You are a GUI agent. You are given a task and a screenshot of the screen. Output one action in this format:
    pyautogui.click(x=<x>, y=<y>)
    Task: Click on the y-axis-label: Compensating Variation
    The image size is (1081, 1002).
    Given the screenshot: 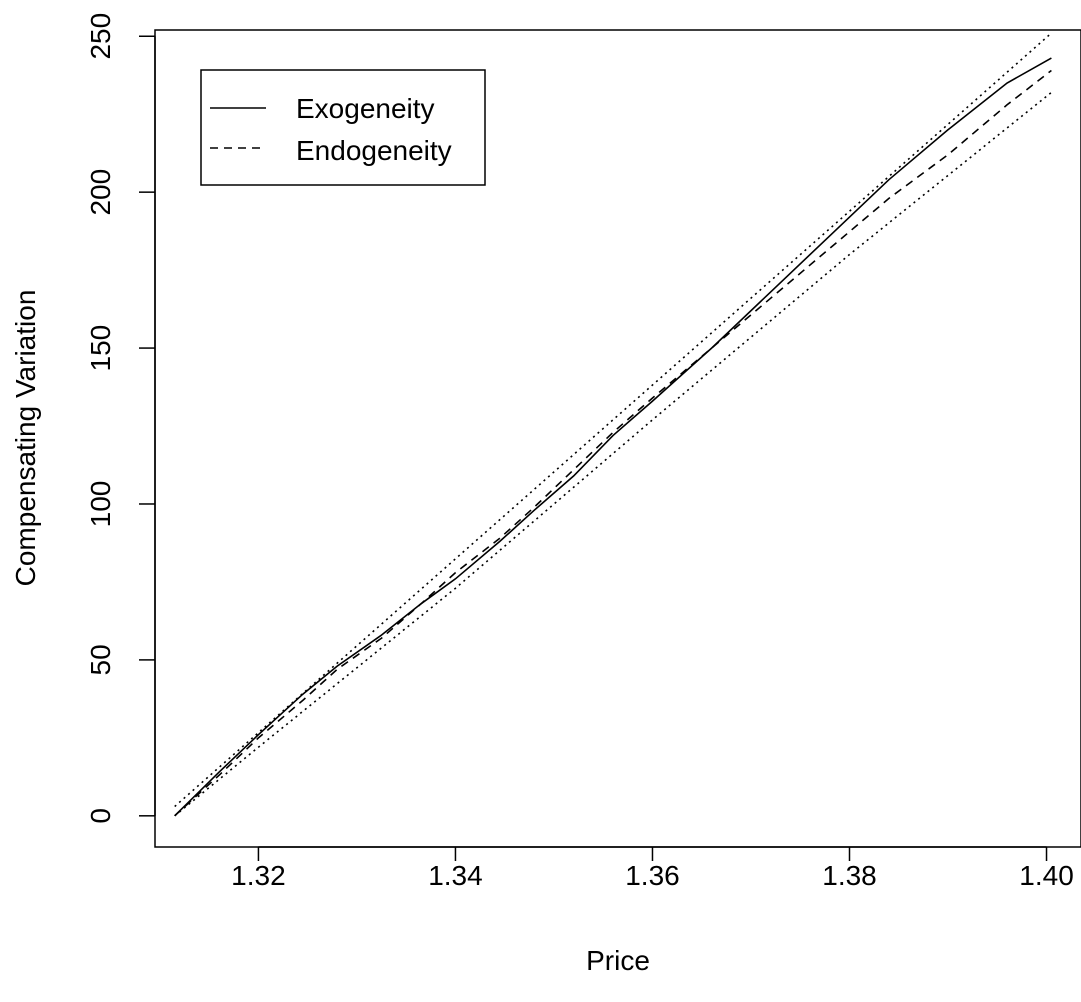 What is the action you would take?
    pyautogui.click(x=25, y=438)
    